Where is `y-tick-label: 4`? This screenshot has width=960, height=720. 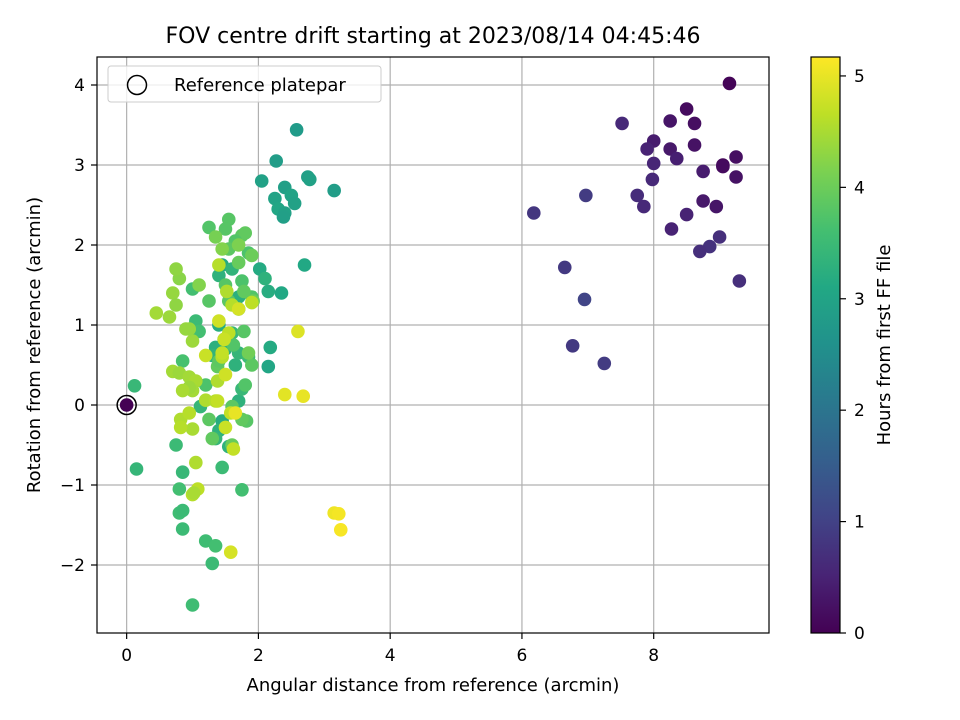
y-tick-label: 4 is located at coordinates (79, 86).